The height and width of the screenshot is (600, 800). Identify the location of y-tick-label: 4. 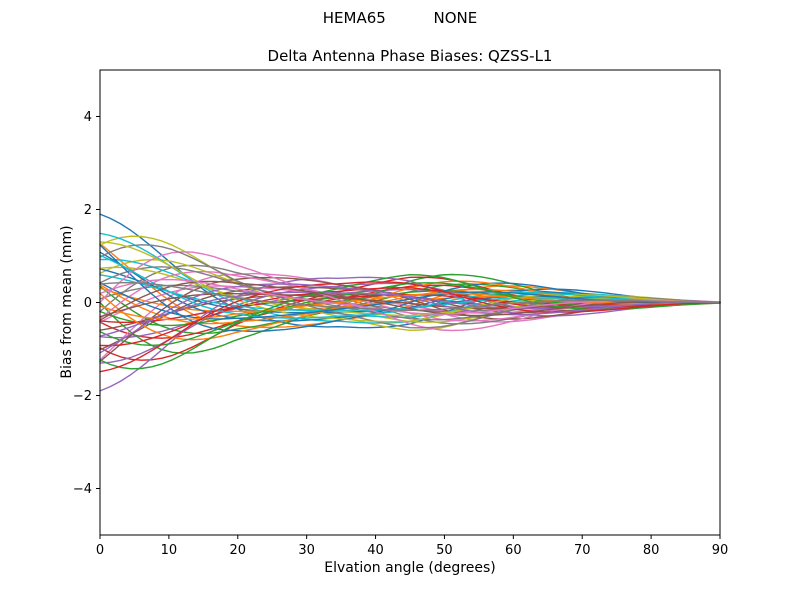
(88, 117).